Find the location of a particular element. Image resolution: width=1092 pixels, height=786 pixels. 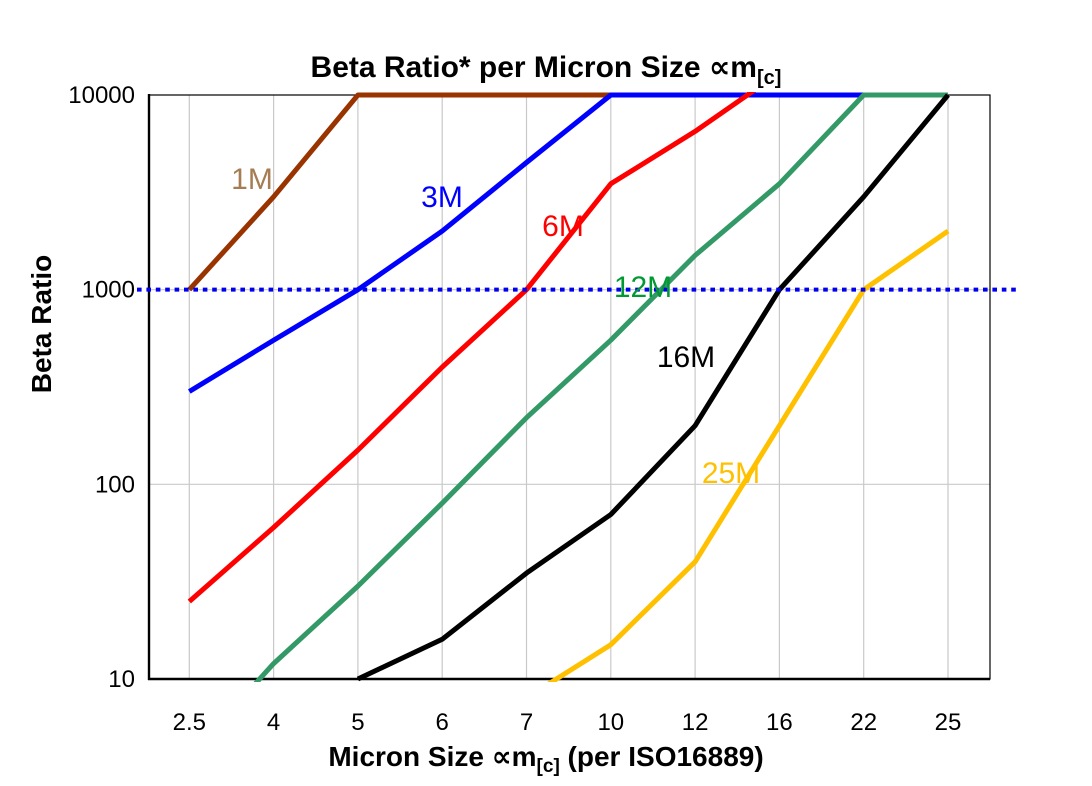

x-tick-label: 25 is located at coordinates (948, 722).